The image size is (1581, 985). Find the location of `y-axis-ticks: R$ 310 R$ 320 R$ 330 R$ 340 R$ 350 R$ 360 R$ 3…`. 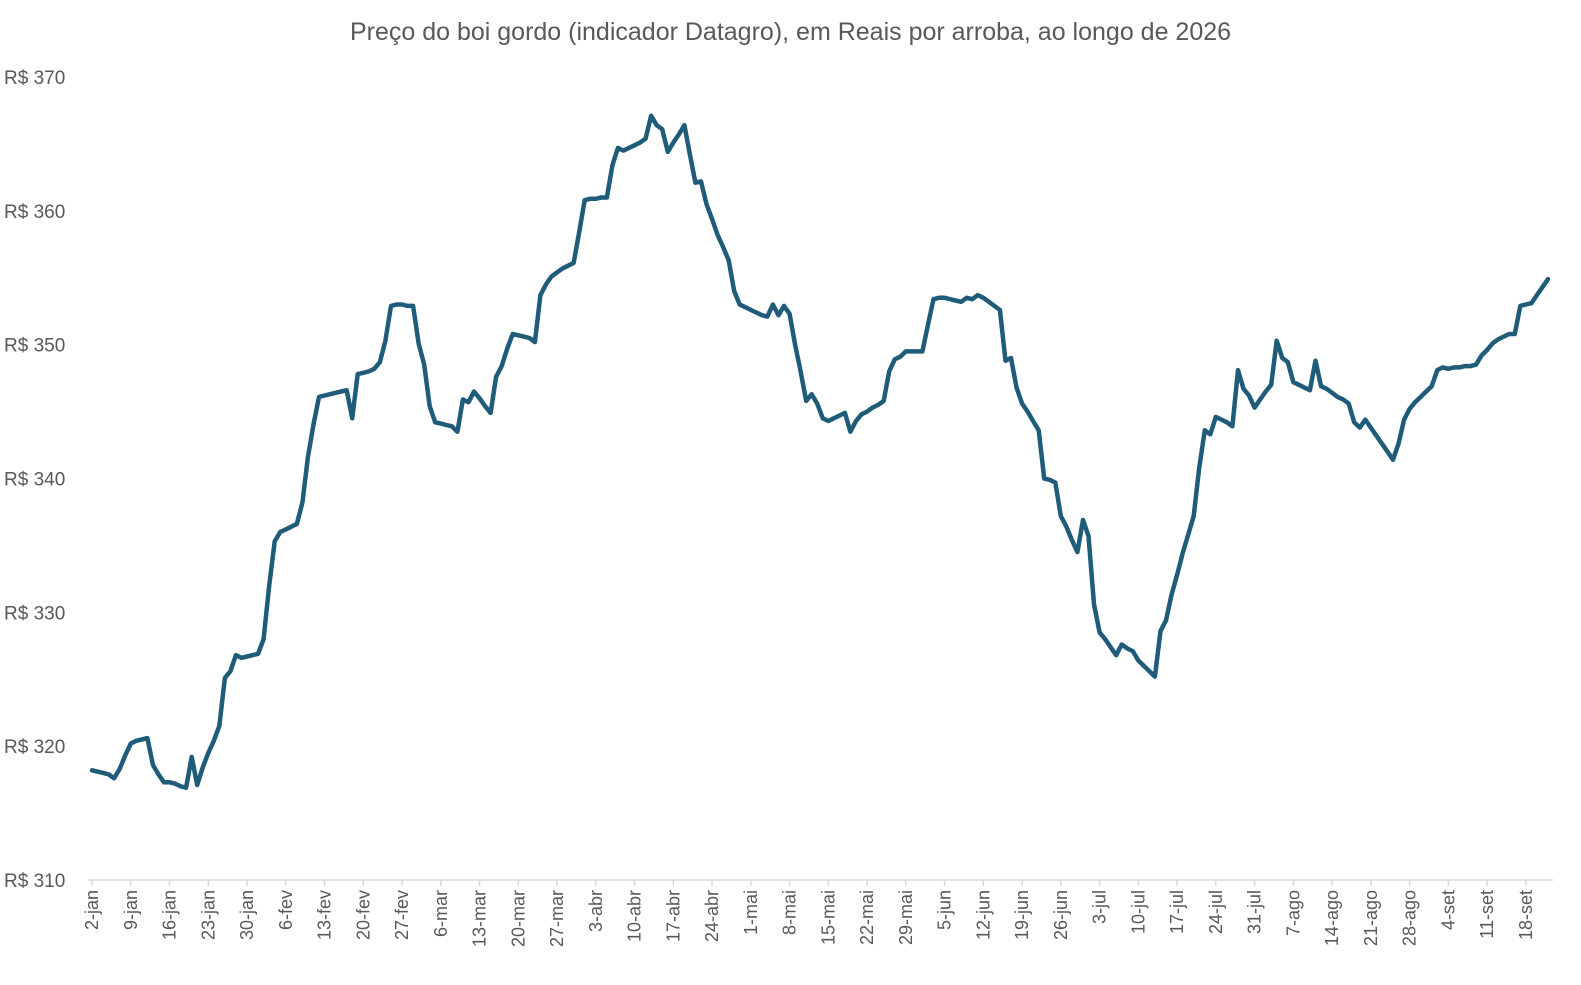

y-axis-ticks: R$ 310 R$ 320 R$ 330 R$ 340 R$ 350 R$ 360 R$ 3… is located at coordinates (34, 480).